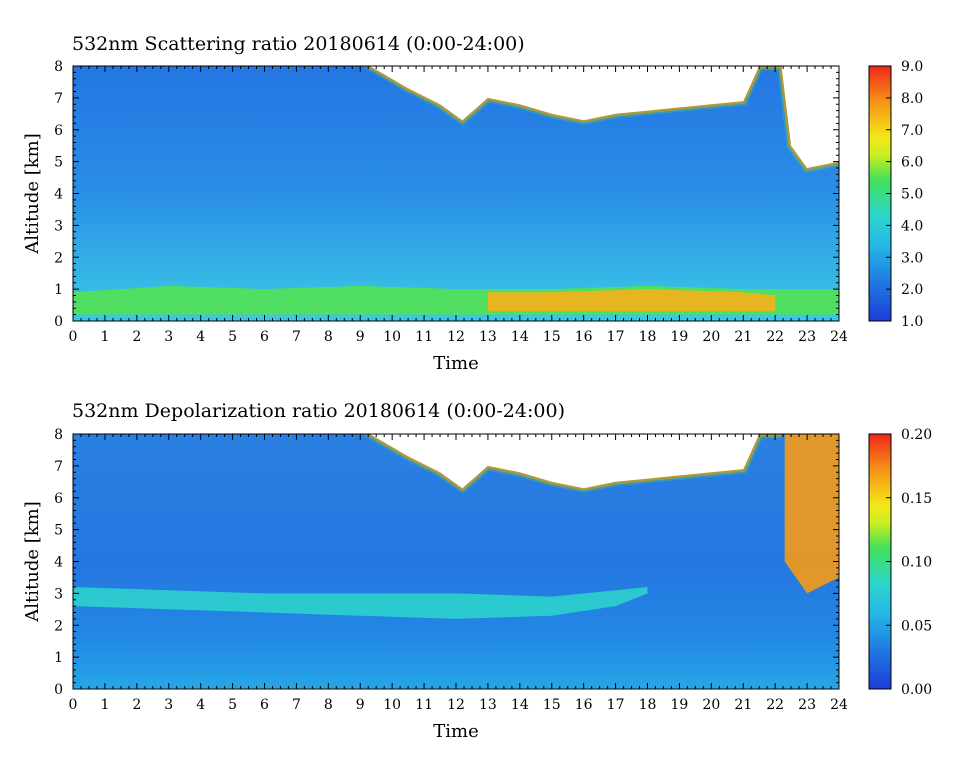 Image resolution: width=960 pixels, height=775 pixels. Describe the element at coordinates (916, 563) in the screenshot. I see `colorbar-tick-label: 0.10` at that location.